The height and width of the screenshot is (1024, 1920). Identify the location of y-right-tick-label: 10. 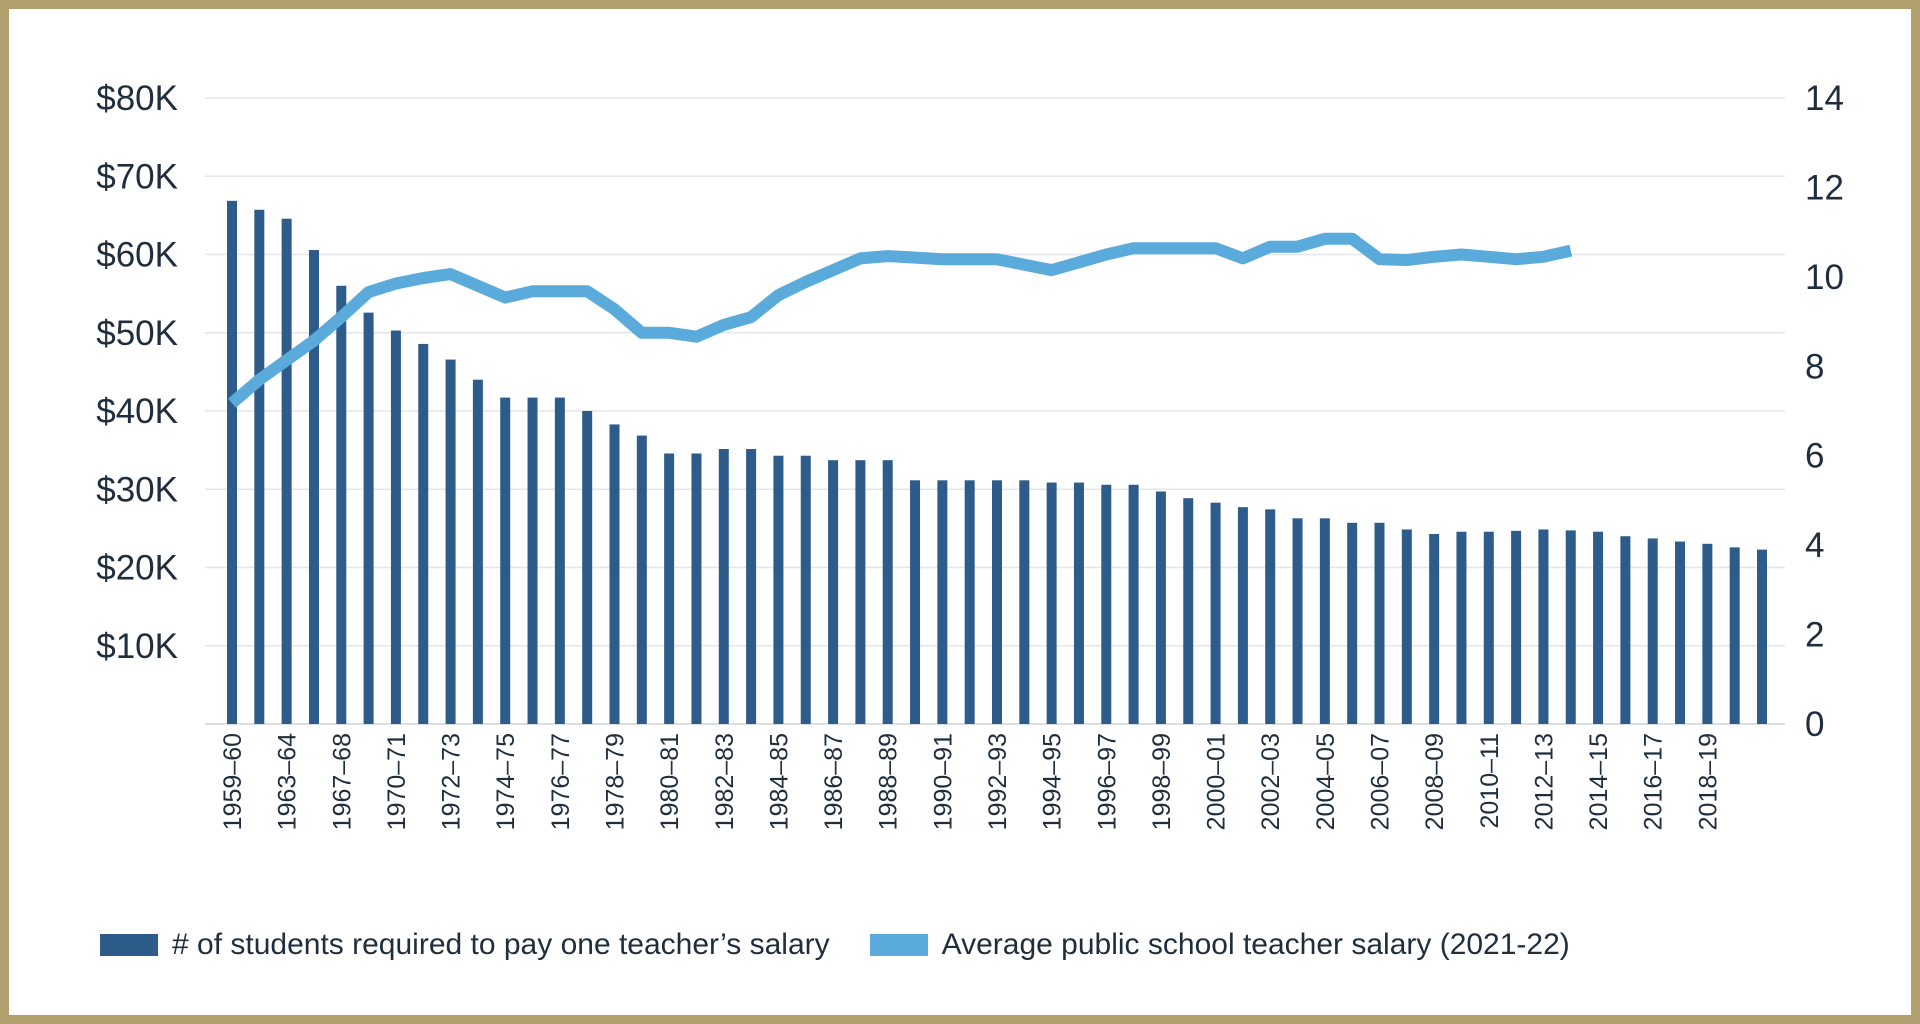
(1824, 277).